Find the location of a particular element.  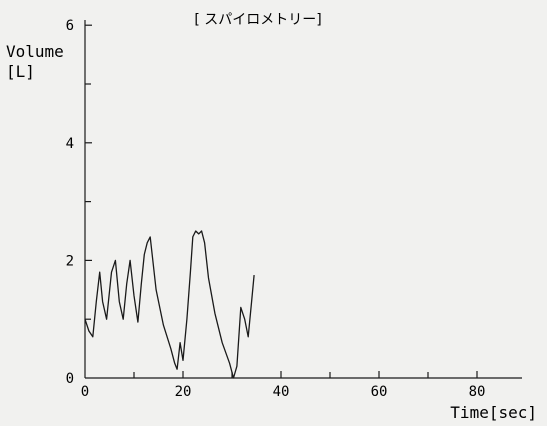

x-tick-label: 20 is located at coordinates (183, 392).